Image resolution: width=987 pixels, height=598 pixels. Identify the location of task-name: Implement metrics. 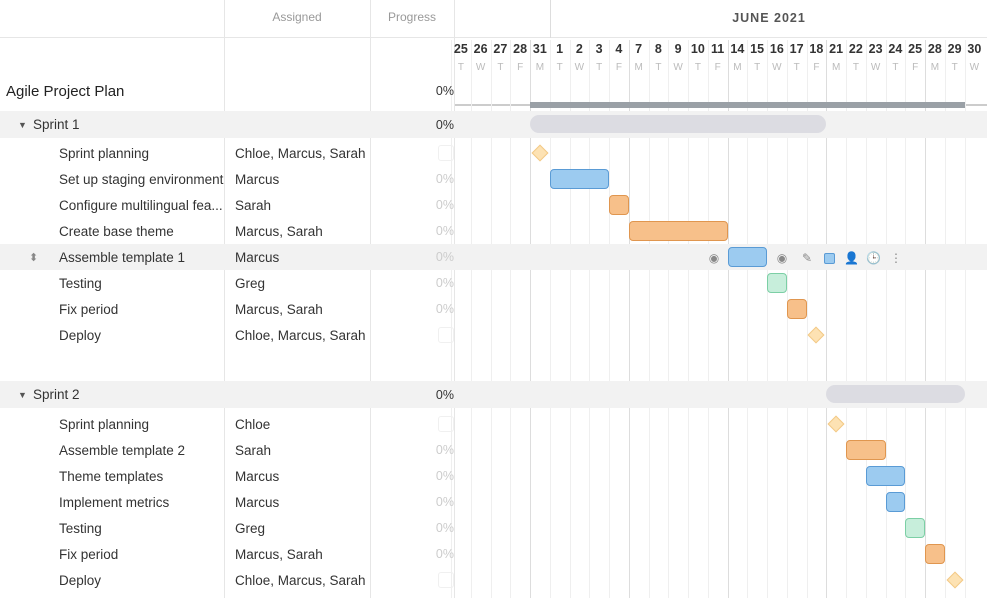
(114, 502).